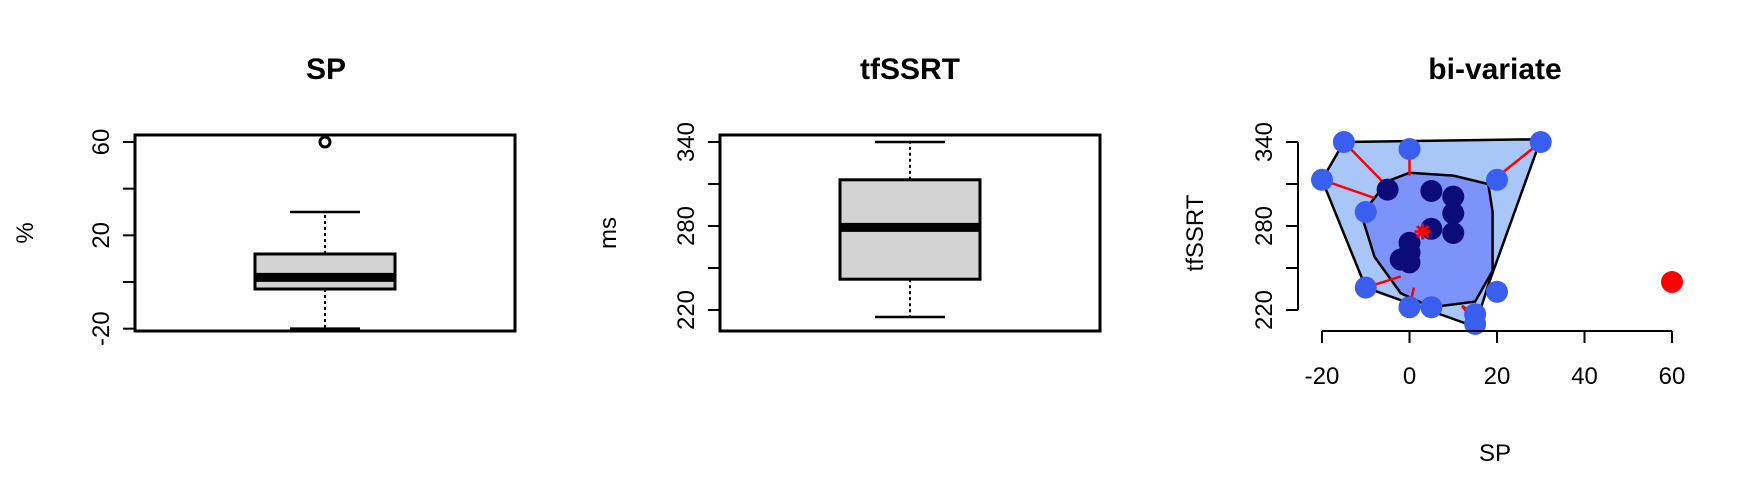  What do you see at coordinates (1672, 376) in the screenshot?
I see `x-tick-label: 60` at bounding box center [1672, 376].